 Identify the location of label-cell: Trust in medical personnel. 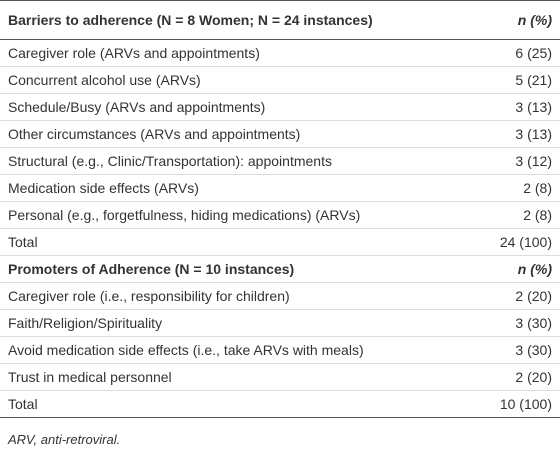
(237, 377).